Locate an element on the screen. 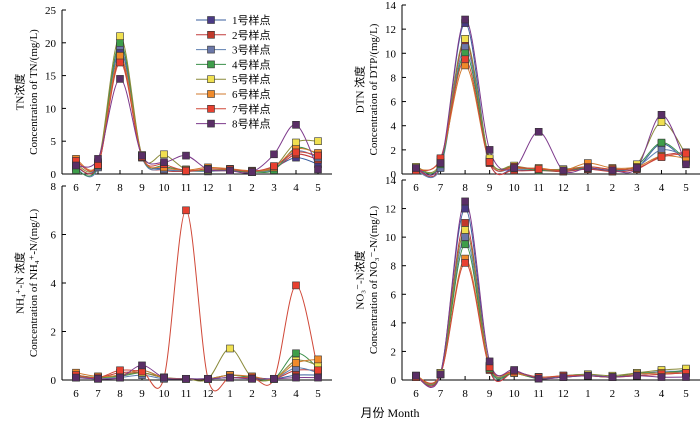 This screenshot has width=700, height=424. legend-label: 1号样点 is located at coordinates (251, 20).